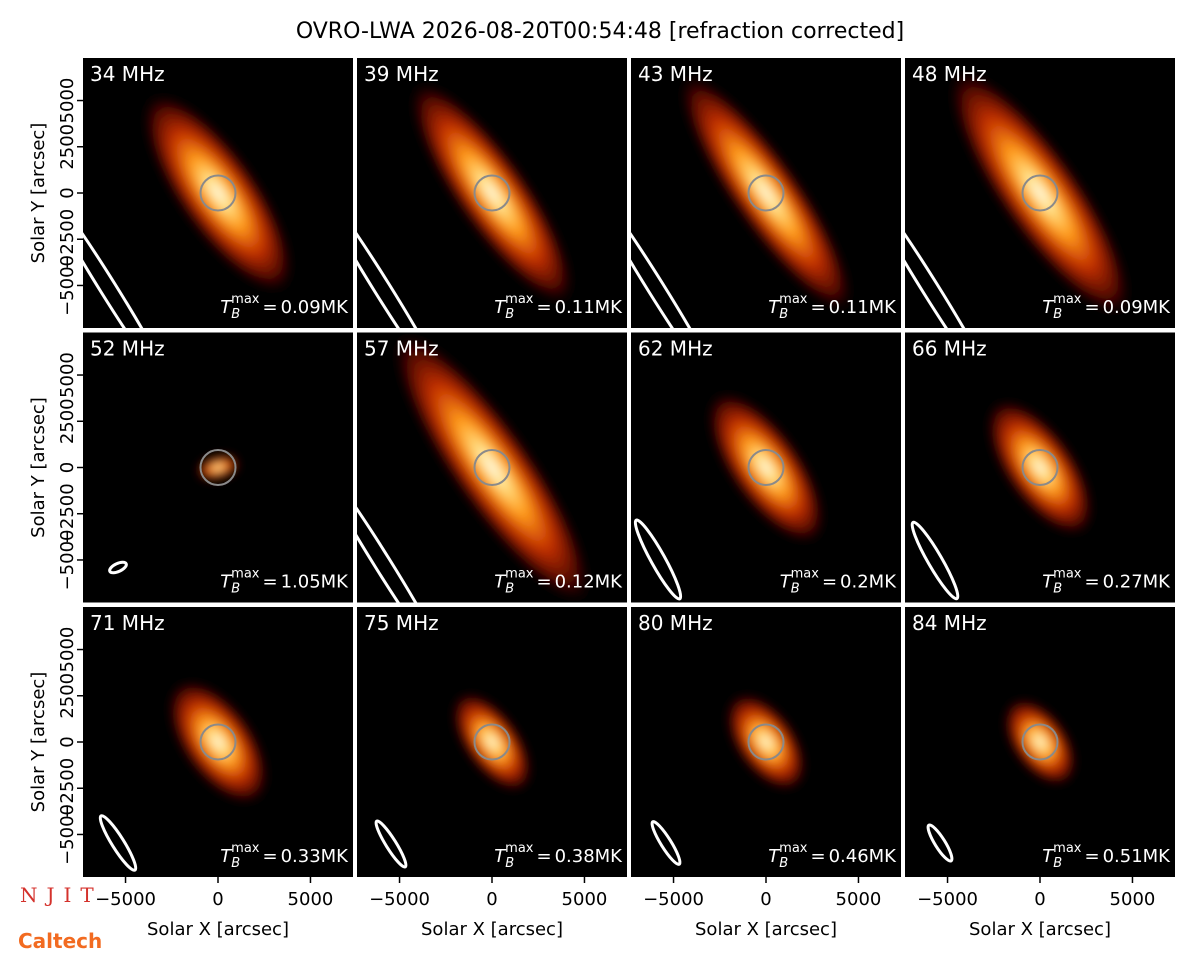 The width and height of the screenshot is (1200, 975). Describe the element at coordinates (675, 623) in the screenshot. I see `frequency-label: 80 MHz` at that location.